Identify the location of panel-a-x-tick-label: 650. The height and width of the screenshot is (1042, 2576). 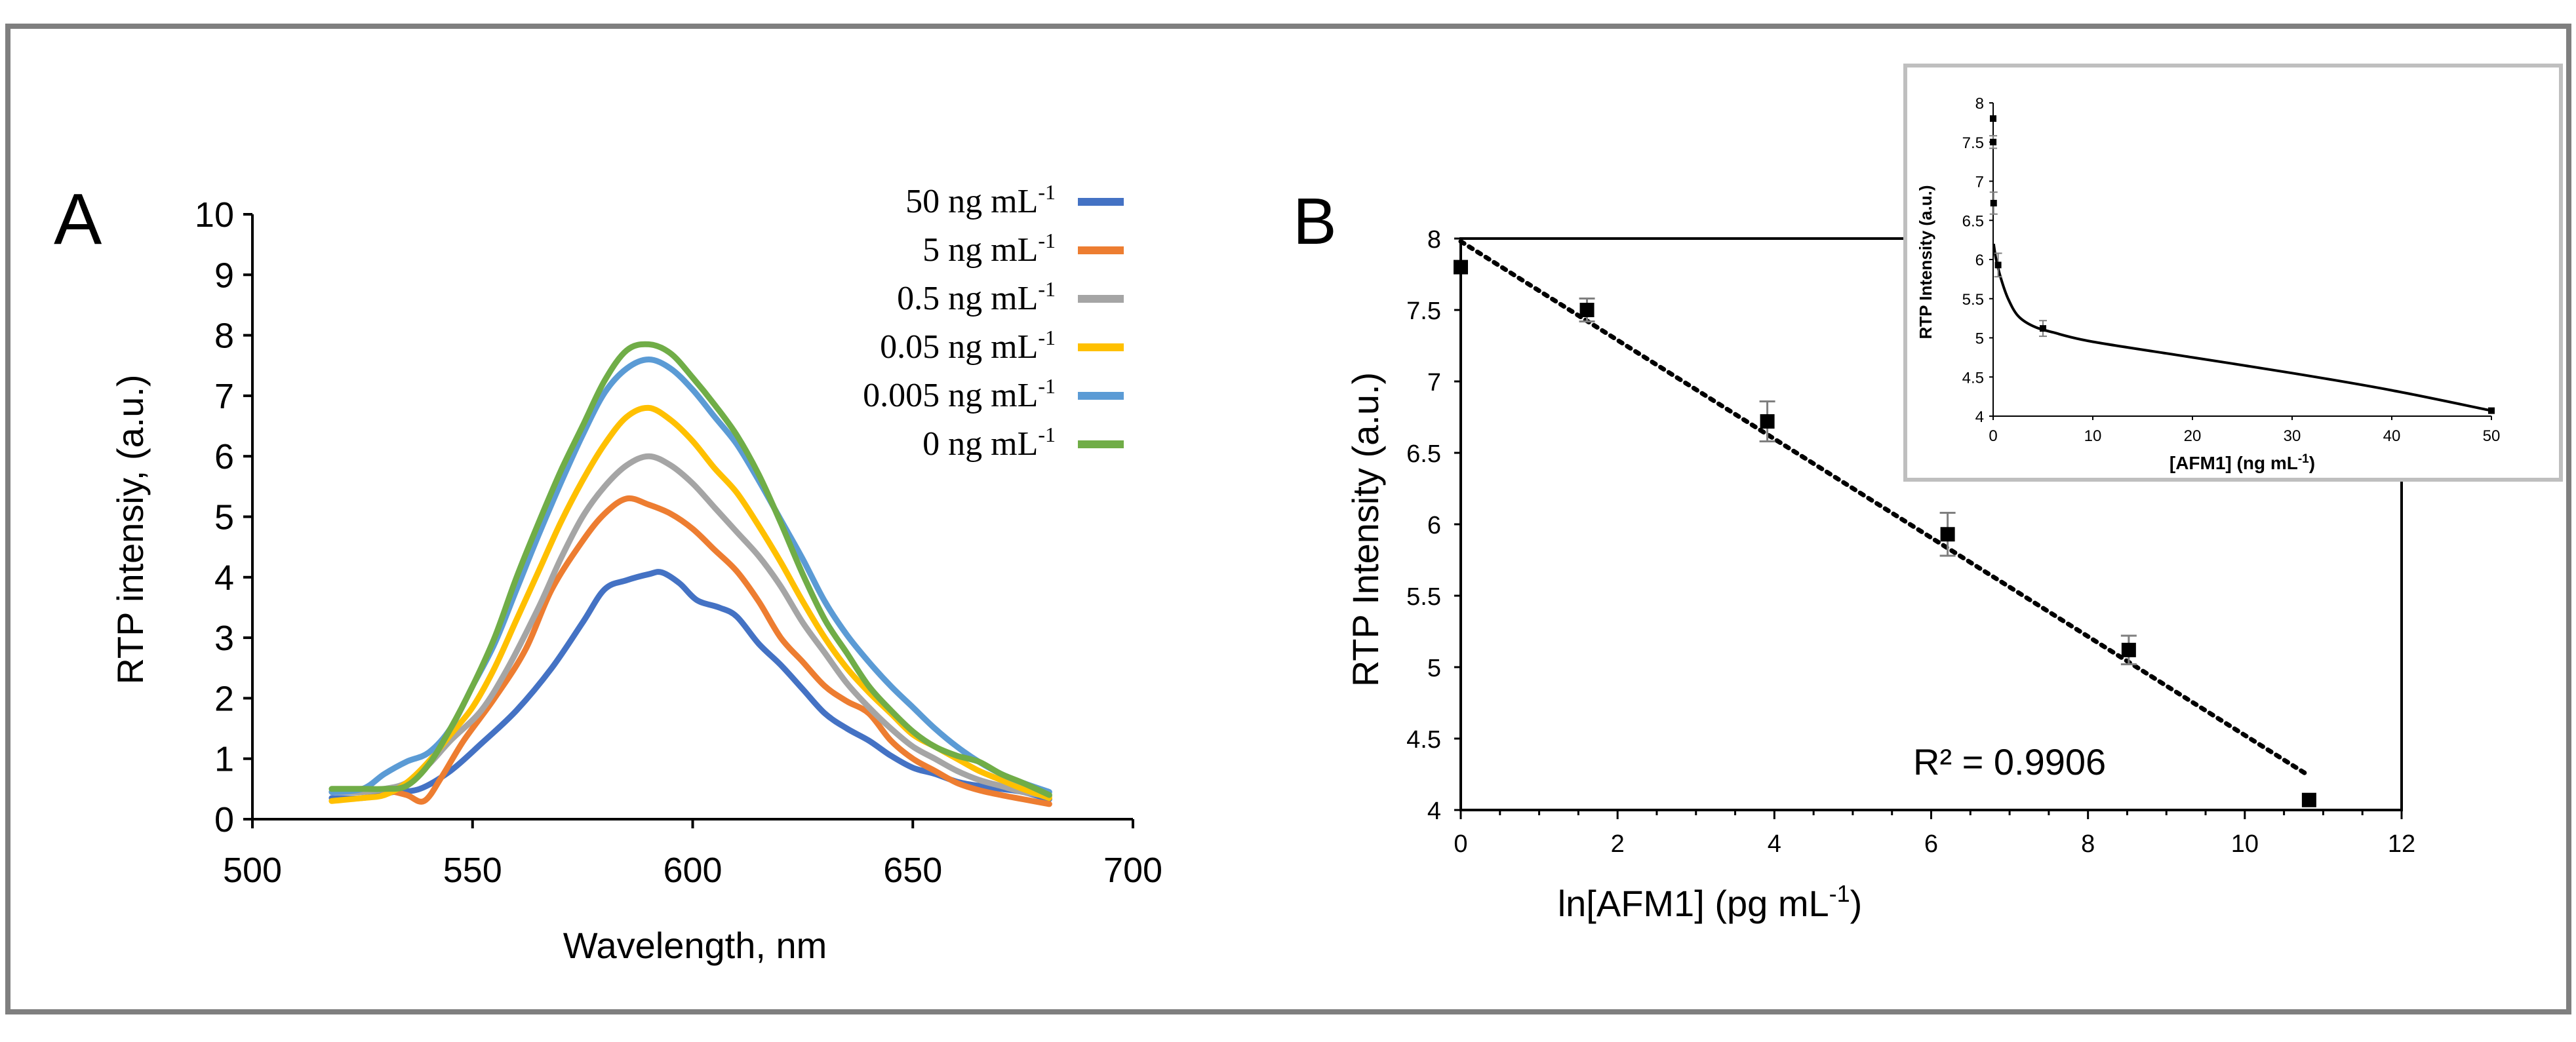
(912, 870).